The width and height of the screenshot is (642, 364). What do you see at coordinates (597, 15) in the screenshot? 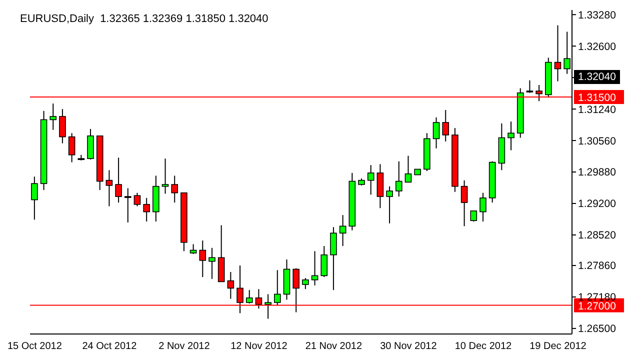
I see `y-tick-label: 1.33280` at bounding box center [597, 15].